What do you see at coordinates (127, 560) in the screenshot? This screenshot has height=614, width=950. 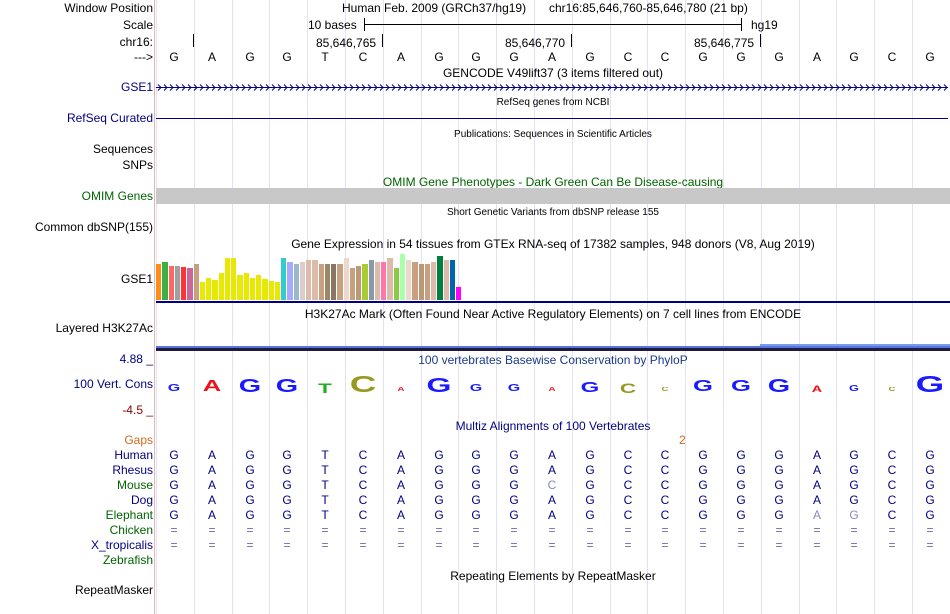 I see `species-label: Zebrafish` at bounding box center [127, 560].